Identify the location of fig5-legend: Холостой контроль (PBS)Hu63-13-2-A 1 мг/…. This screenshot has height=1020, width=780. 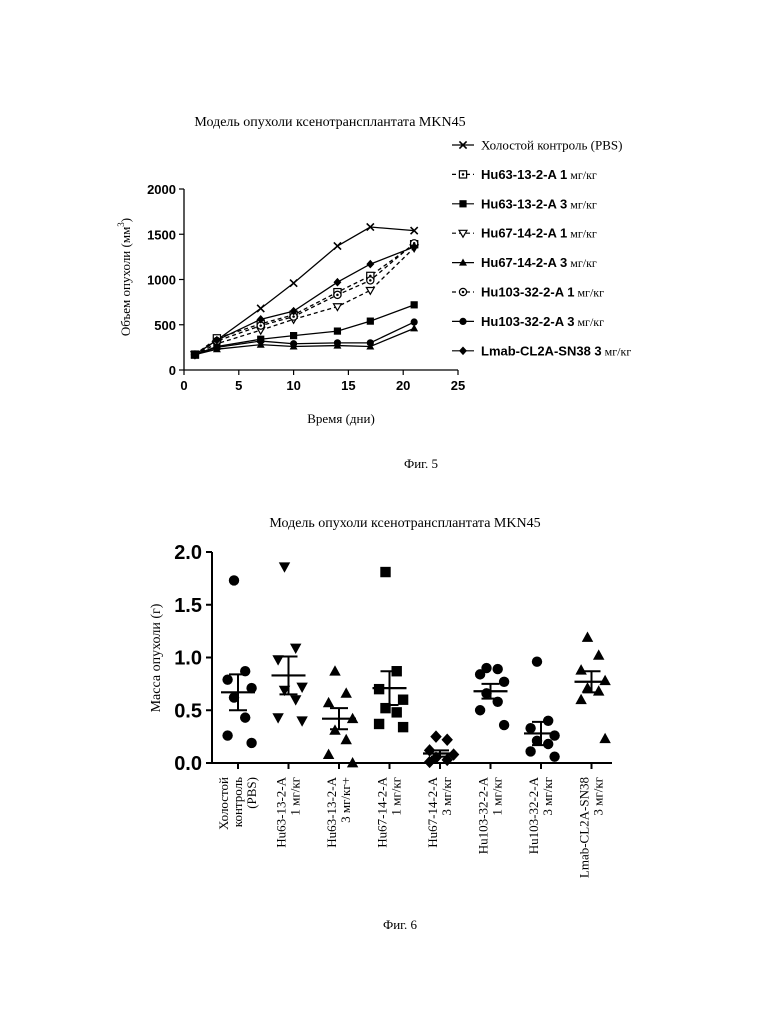
(541, 248).